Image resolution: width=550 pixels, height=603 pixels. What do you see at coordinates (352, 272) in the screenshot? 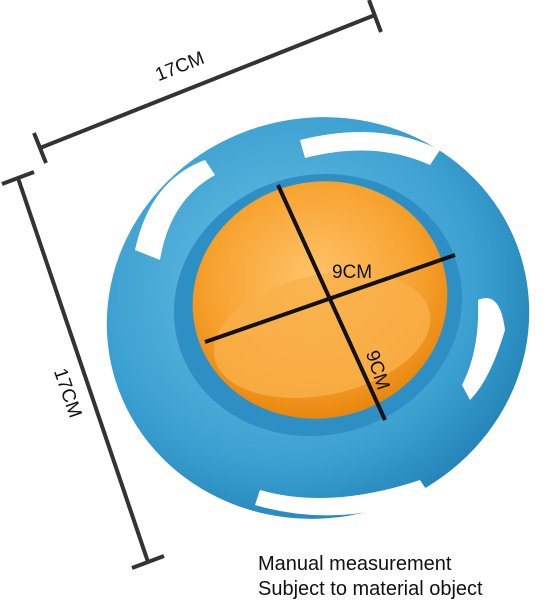
I see `bowl-width-label: 9CM` at bounding box center [352, 272].